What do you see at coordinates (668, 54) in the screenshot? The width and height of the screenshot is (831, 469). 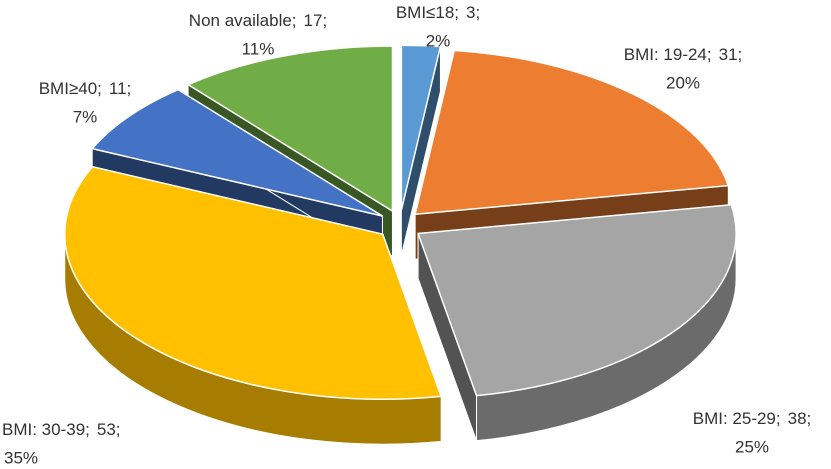 I see `category-label: BMI: 19-24;` at bounding box center [668, 54].